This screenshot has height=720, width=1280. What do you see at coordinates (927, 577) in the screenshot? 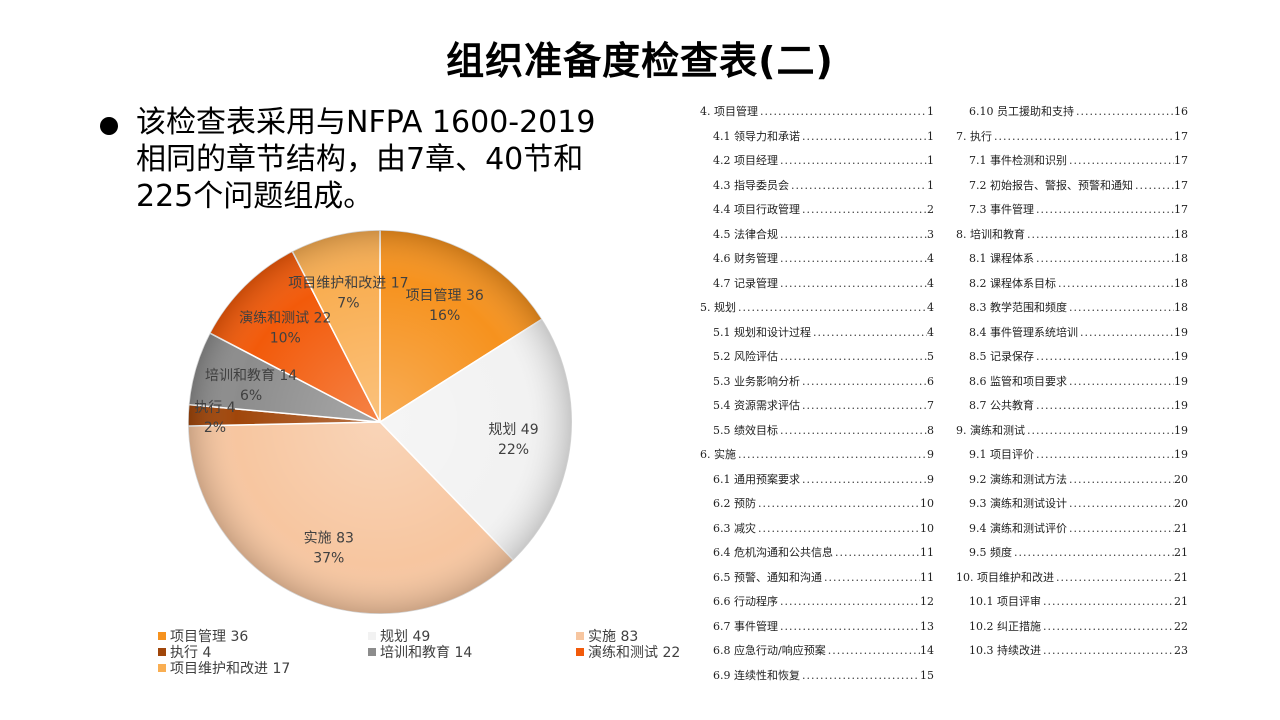
I see `toc-entry-page: 11` at bounding box center [927, 577].